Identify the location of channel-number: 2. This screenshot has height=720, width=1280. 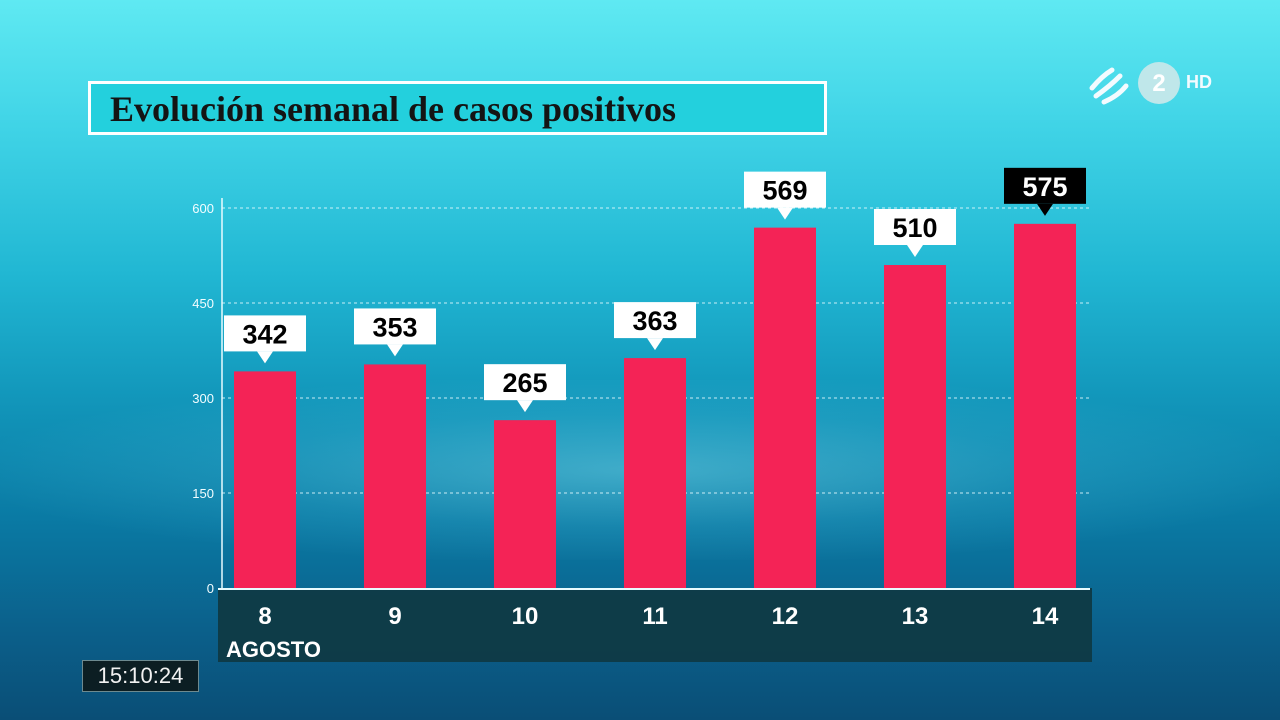
(1158, 83).